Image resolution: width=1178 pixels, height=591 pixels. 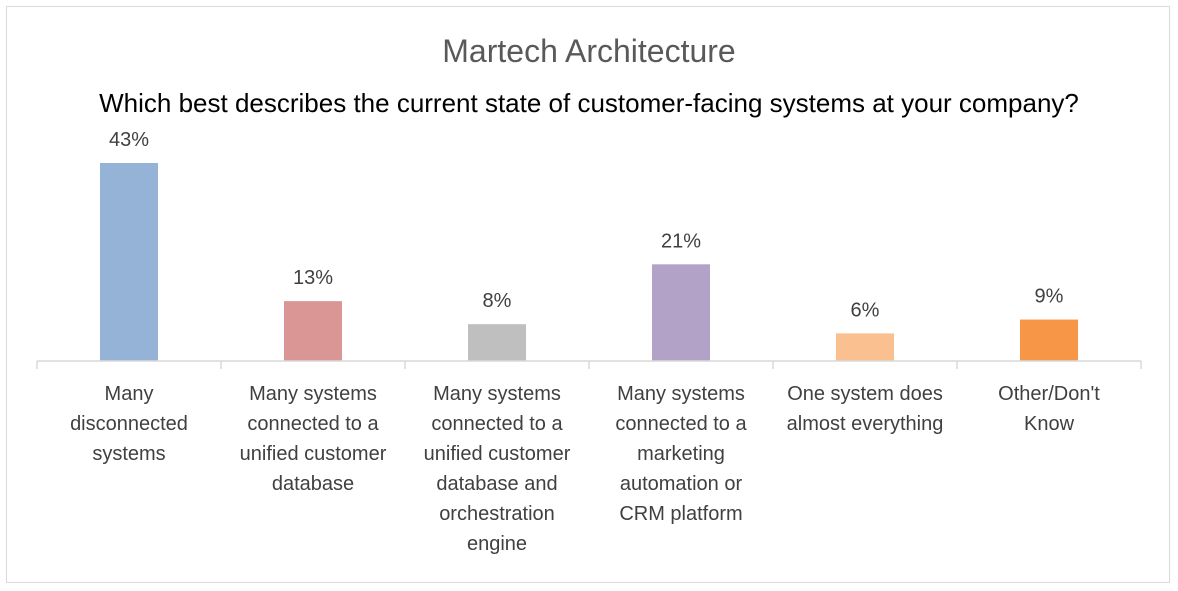 I want to click on category-label: Many disconnected systems, so click(x=129, y=424).